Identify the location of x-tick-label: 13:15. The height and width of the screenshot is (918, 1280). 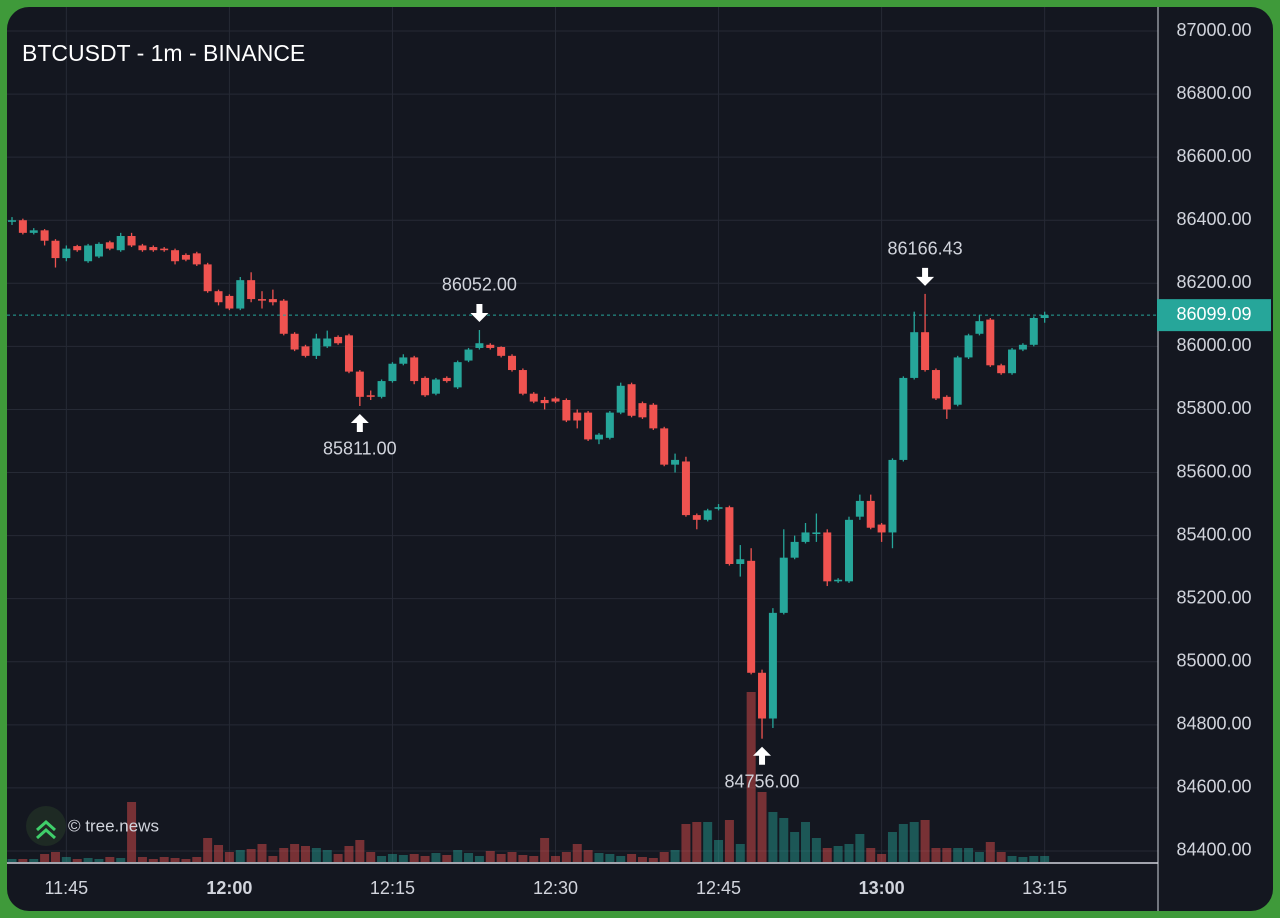
(1044, 888).